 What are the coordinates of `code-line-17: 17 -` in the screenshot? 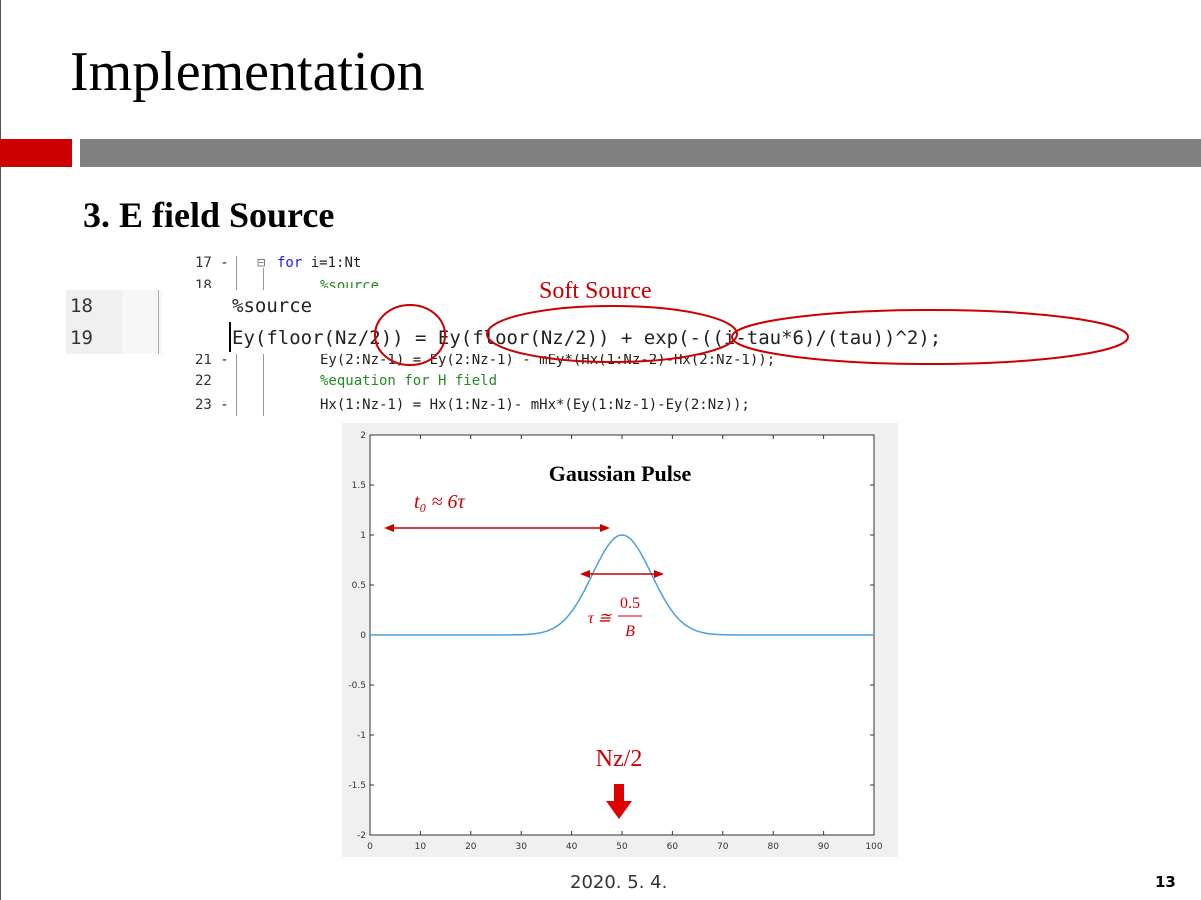 It's located at (212, 263).